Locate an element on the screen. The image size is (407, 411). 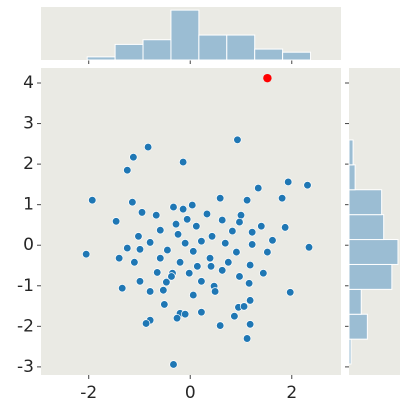
x-tick-label: -2 is located at coordinates (88, 393).